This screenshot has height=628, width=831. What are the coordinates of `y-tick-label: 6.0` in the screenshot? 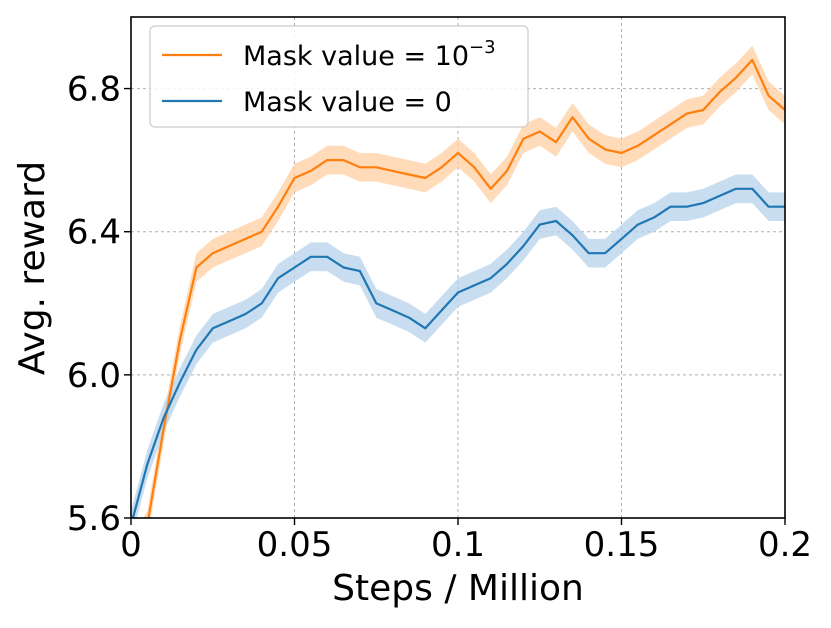 It's located at (94, 376).